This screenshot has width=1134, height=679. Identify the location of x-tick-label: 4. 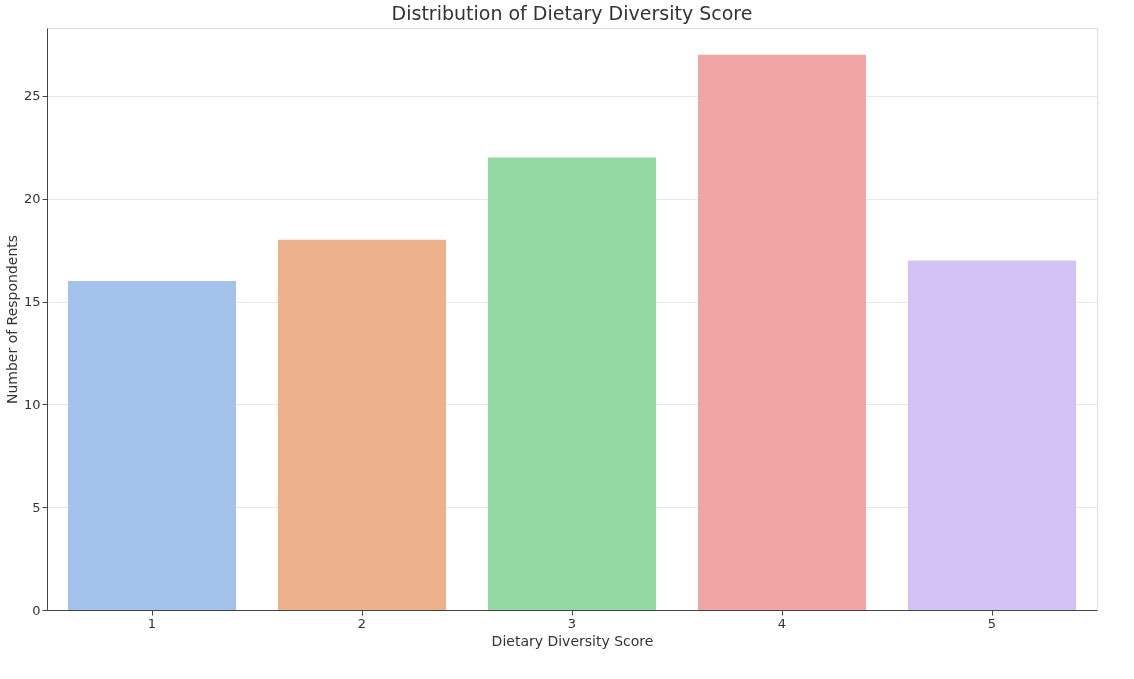
(782, 623).